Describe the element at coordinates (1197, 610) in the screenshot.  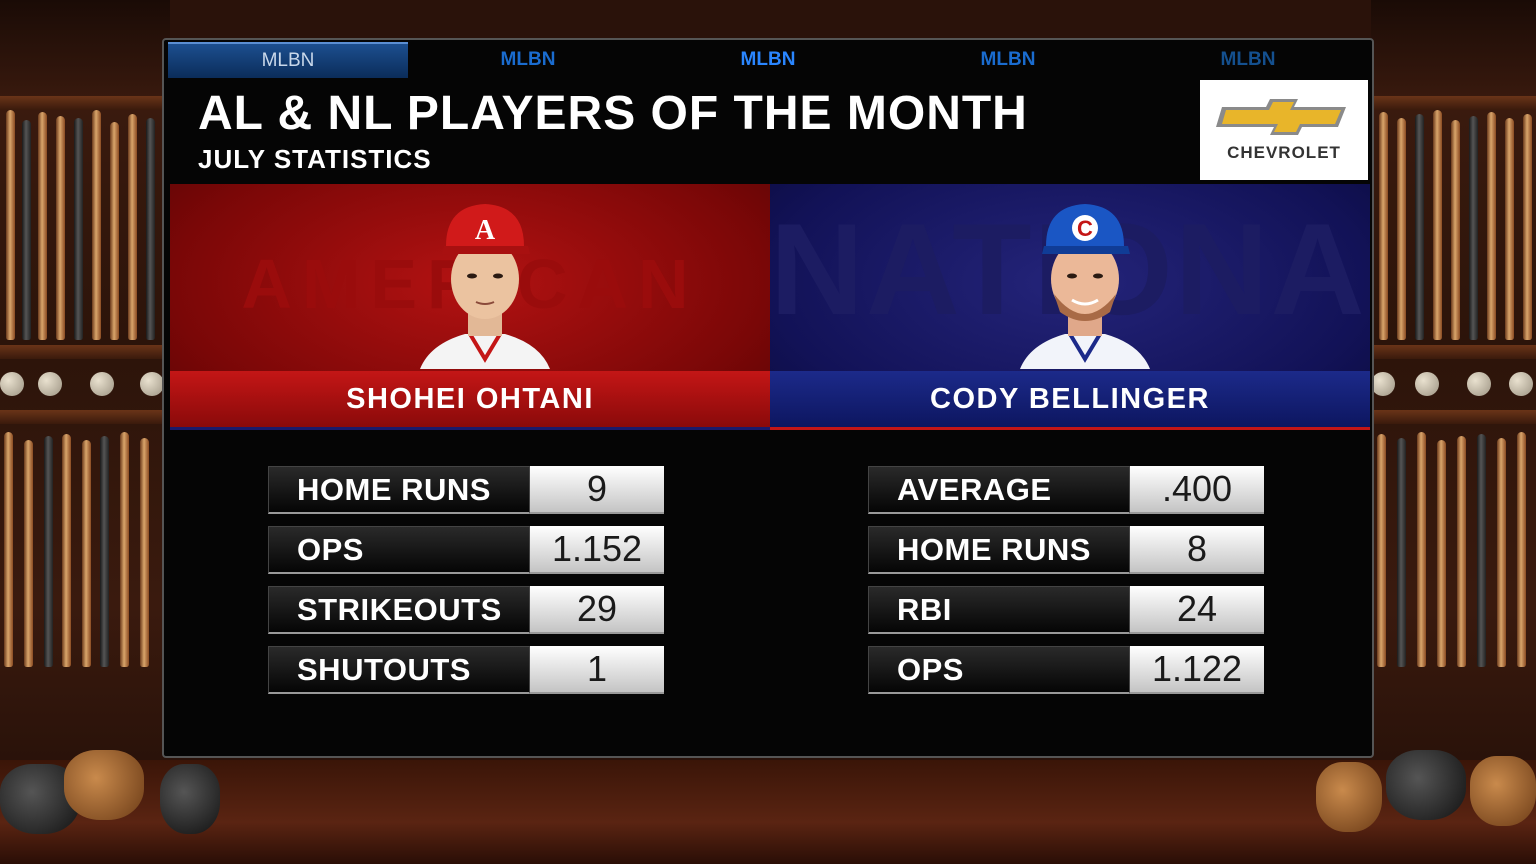
I see `stat-value: 24` at that location.